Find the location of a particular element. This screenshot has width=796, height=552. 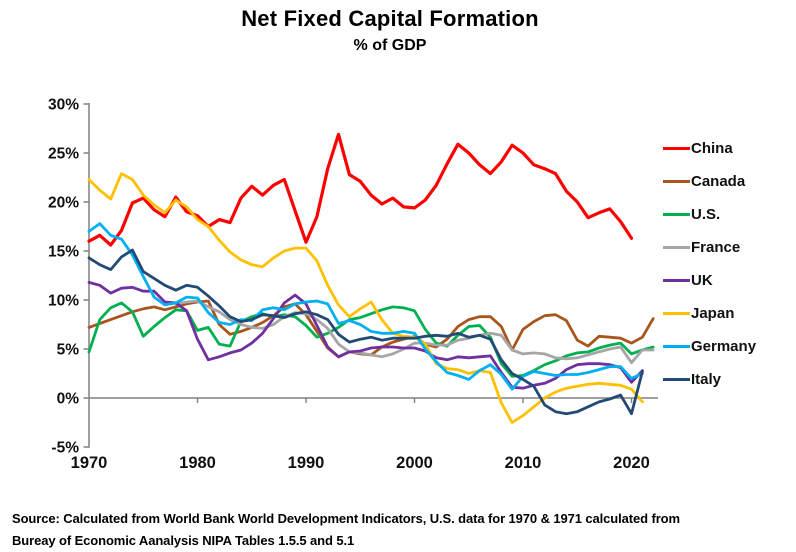

chart-legend: China Canada U.S. France UK Japan Germany Italy is located at coordinates (728, 210).